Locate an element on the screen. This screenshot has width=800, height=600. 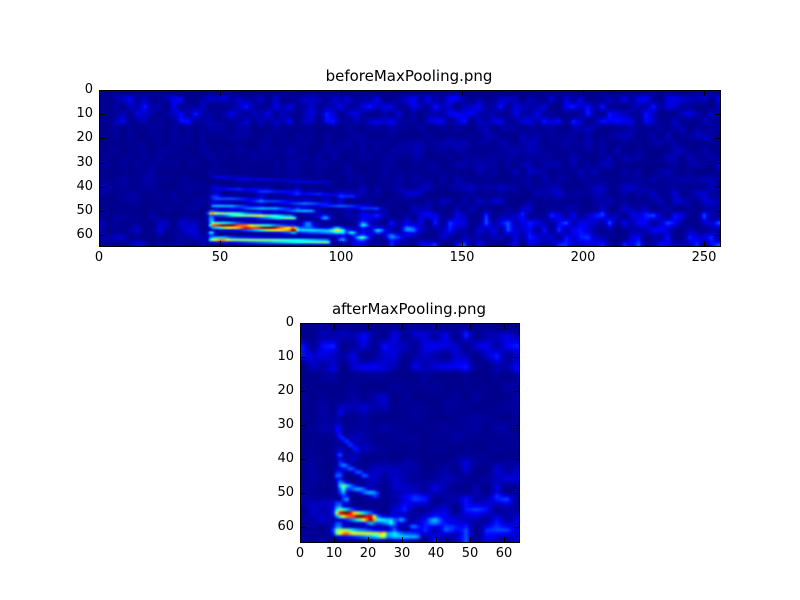
x-tick-label: 150 is located at coordinates (462, 257).